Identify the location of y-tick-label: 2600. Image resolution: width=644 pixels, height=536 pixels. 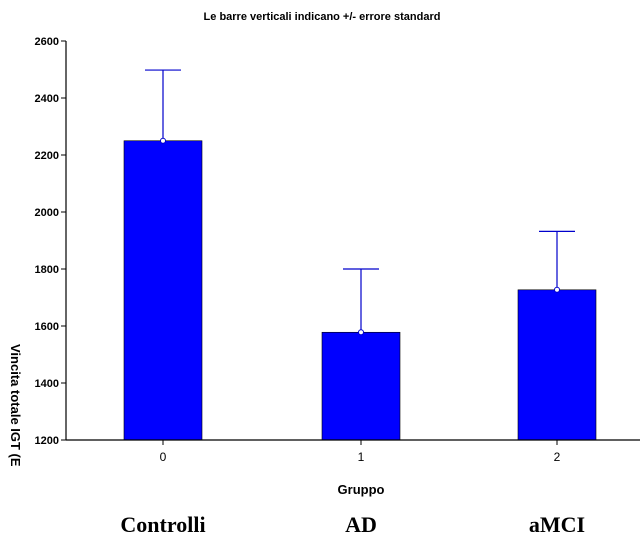
(47, 42).